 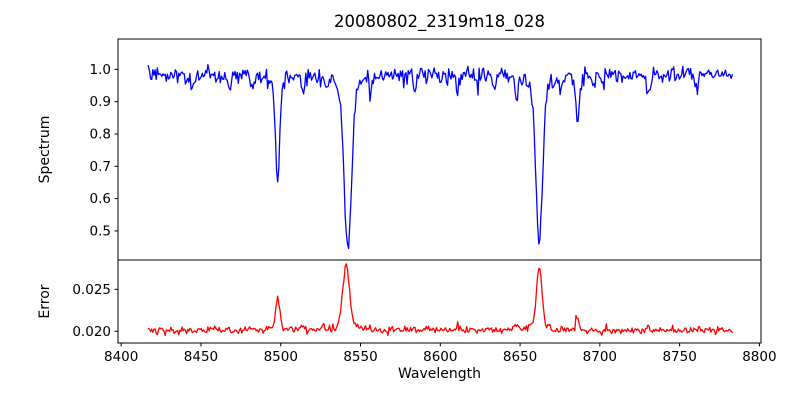 What do you see at coordinates (100, 102) in the screenshot?
I see `y-tick-label: 0.9` at bounding box center [100, 102].